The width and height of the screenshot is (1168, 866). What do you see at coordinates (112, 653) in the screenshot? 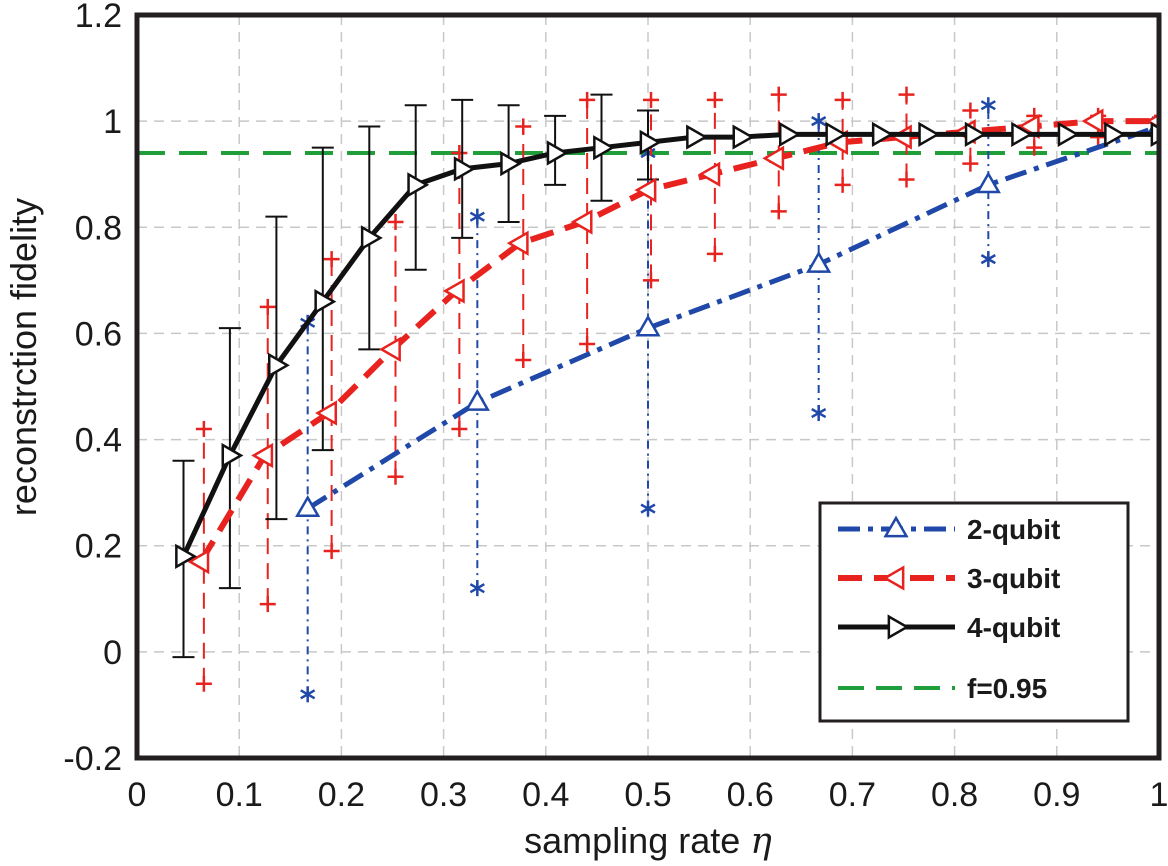
I see `y-tick-label: 0` at bounding box center [112, 653].